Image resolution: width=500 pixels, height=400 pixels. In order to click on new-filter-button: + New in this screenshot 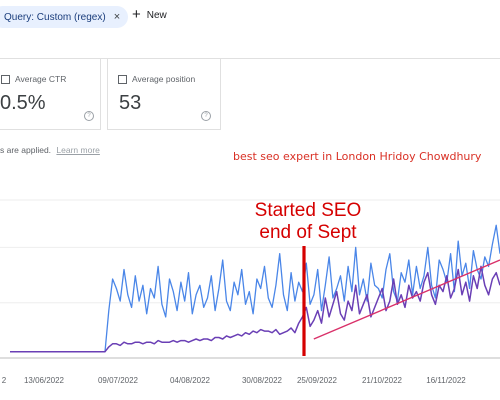, I will do `click(149, 14)`.